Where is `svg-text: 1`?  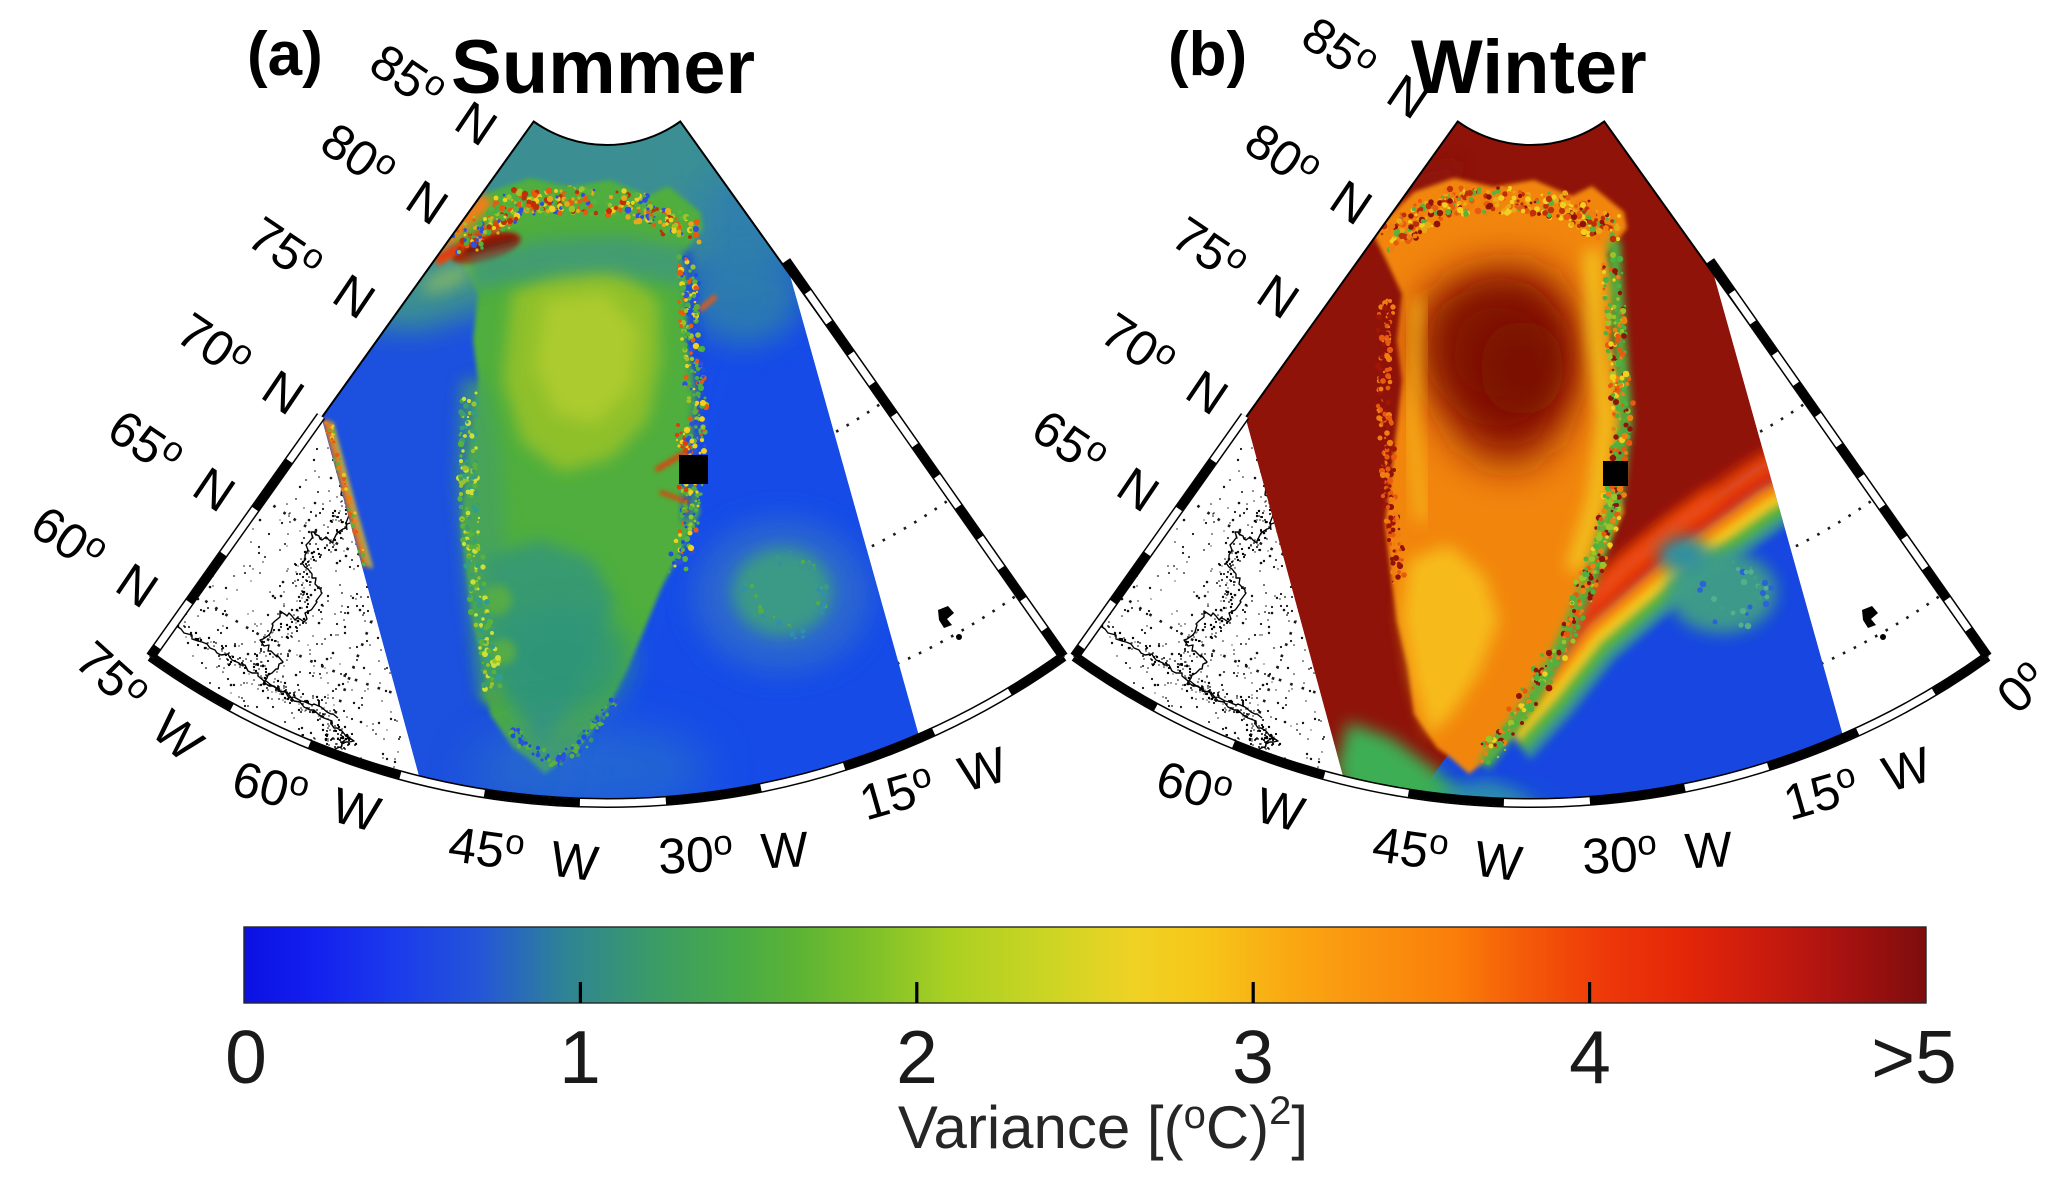
svg-text: 1 is located at coordinates (580, 1057).